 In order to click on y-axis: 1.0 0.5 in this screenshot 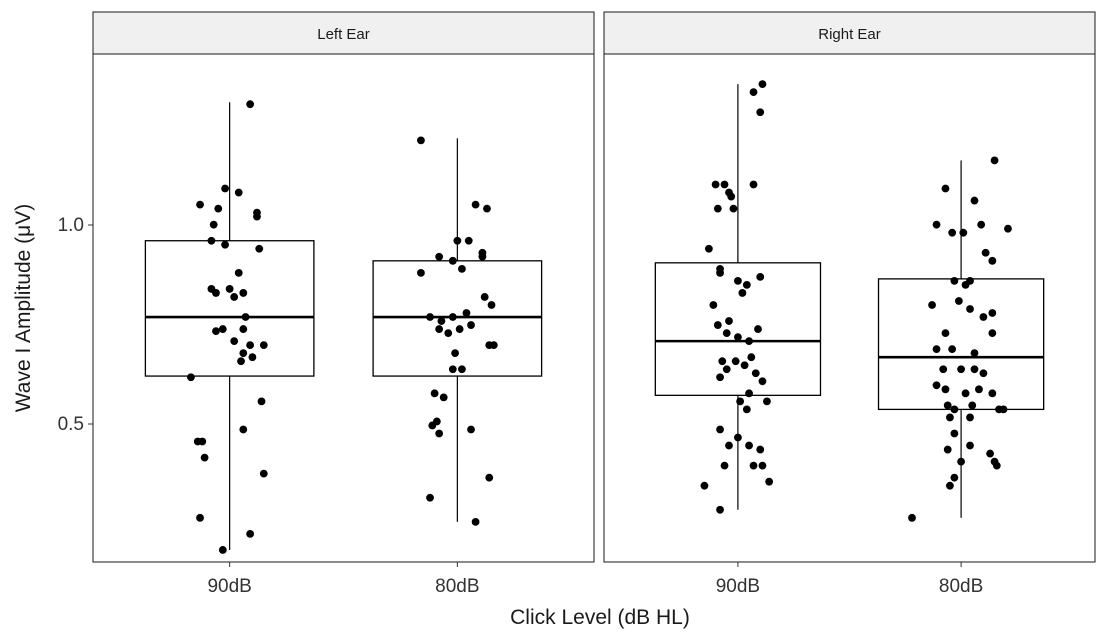, I will do `click(76, 308)`.